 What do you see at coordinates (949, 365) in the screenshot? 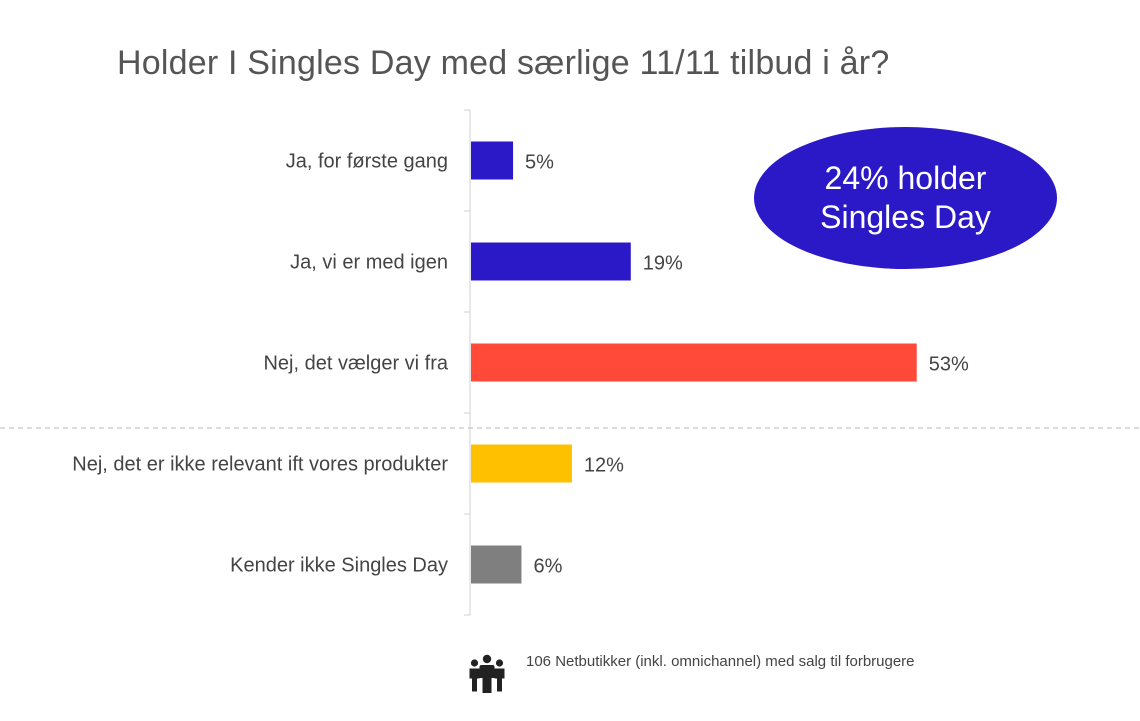
I see `value-label: 53%` at bounding box center [949, 365].